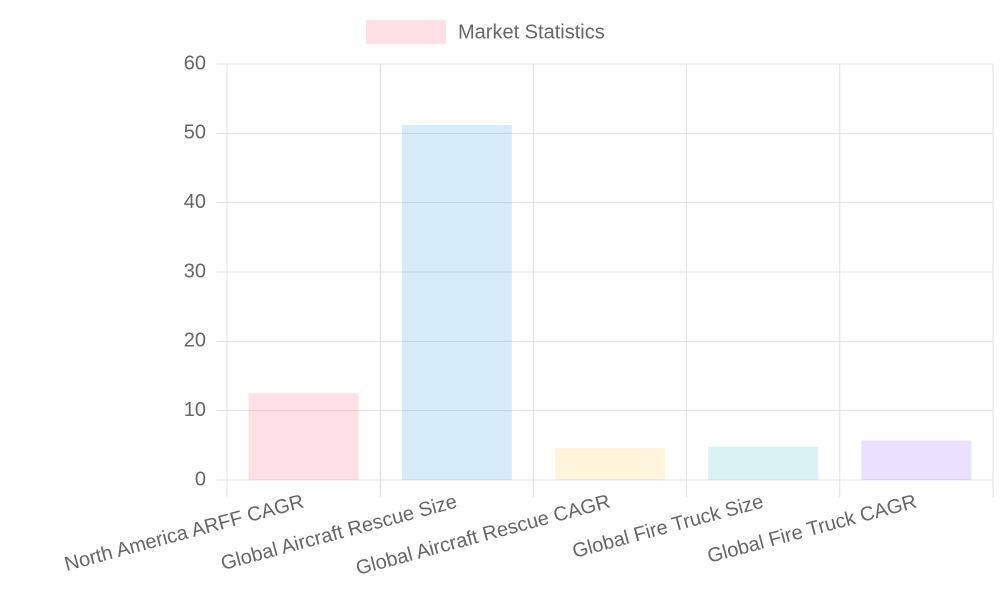 The image size is (1000, 600). What do you see at coordinates (195, 271) in the screenshot?
I see `y-tick-label: 30` at bounding box center [195, 271].